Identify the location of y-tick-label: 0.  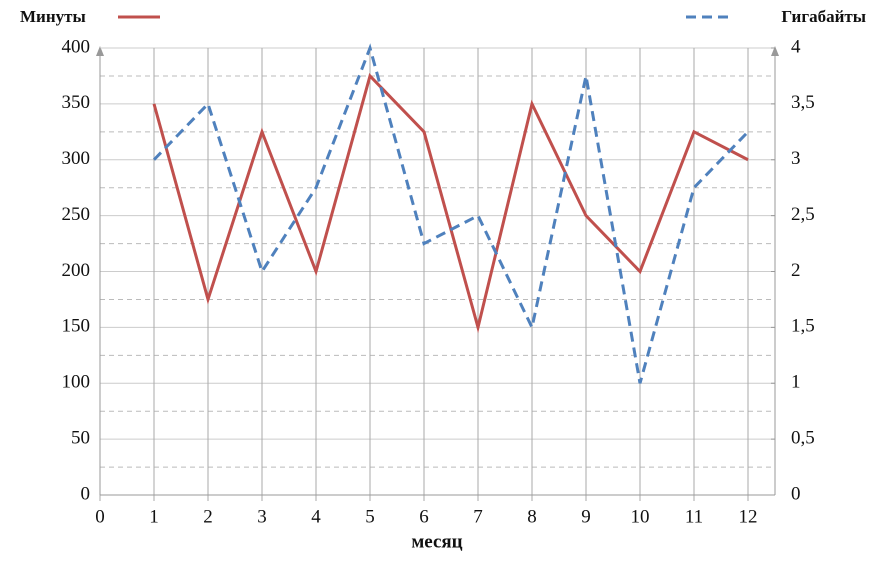
(86, 493).